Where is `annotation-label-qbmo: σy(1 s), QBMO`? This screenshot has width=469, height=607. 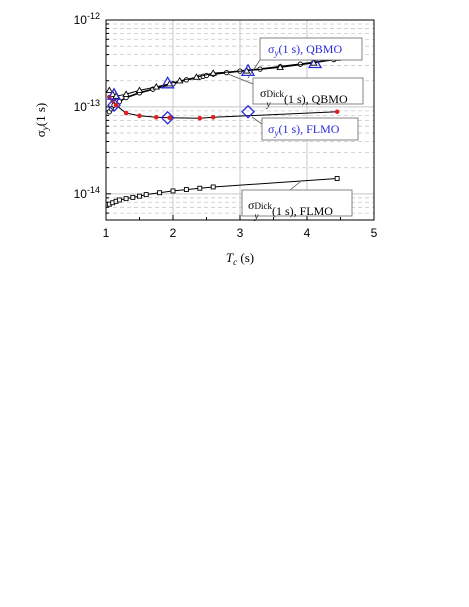
annotation-label-qbmo: σy(1 s), QBMO is located at coordinates (305, 50).